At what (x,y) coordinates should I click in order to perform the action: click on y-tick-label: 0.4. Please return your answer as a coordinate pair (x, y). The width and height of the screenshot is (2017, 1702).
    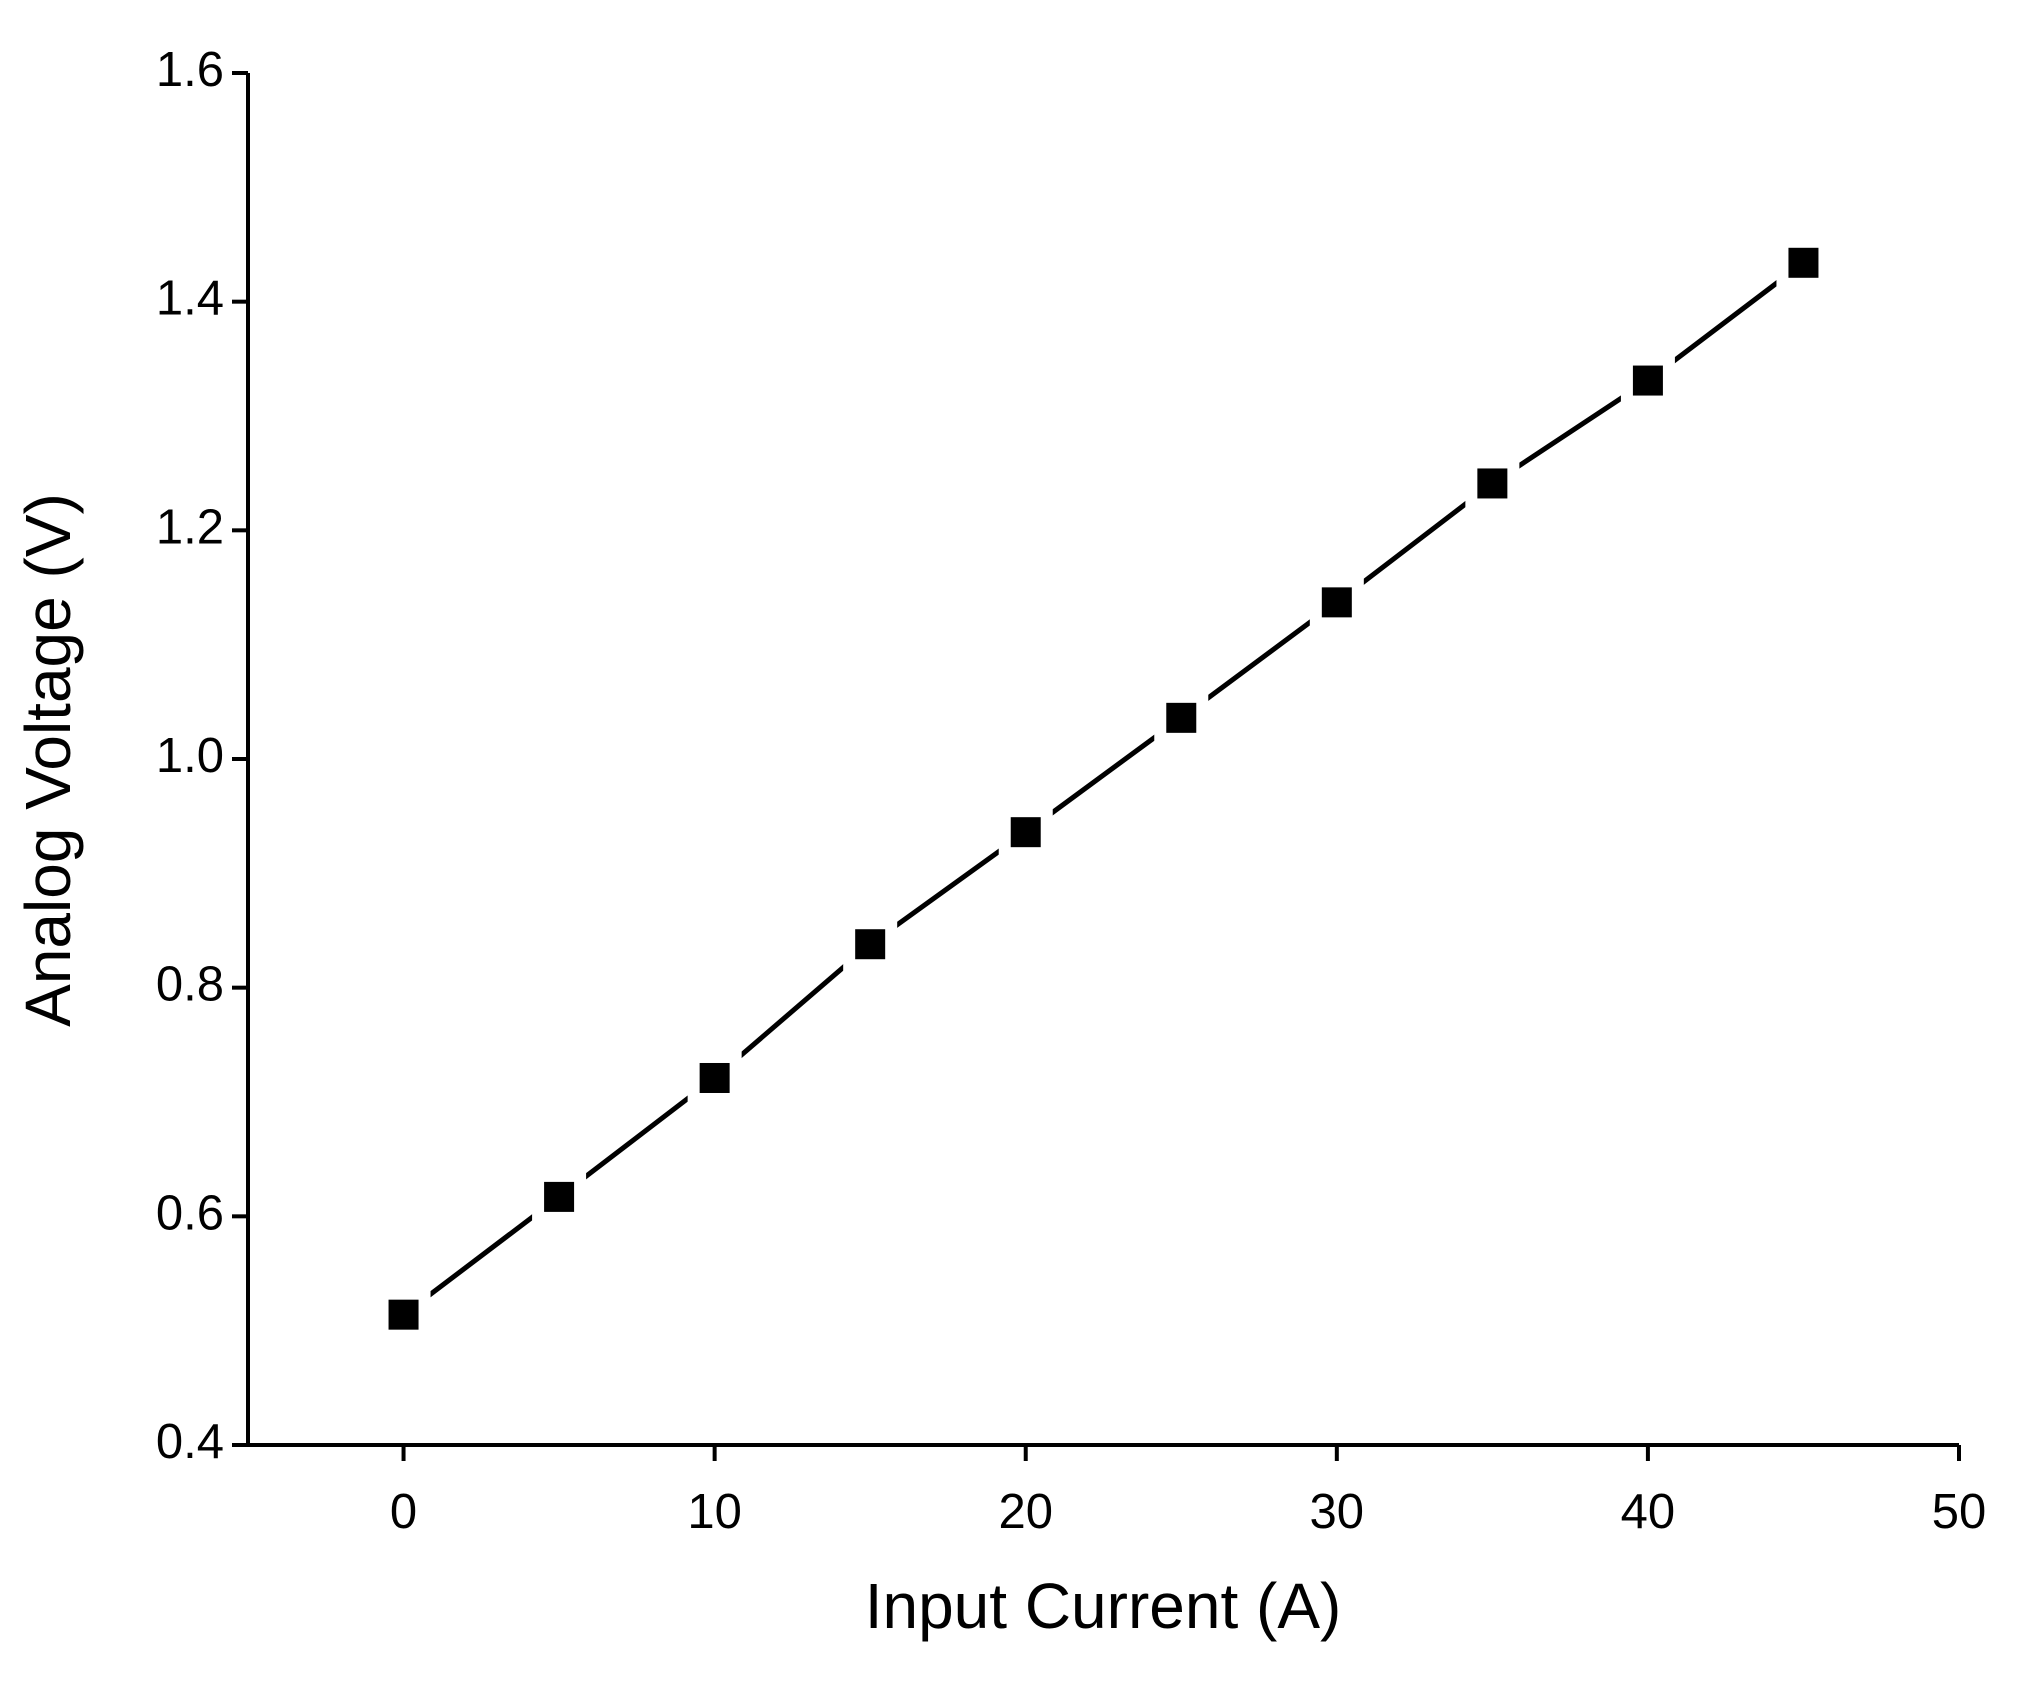
    Looking at the image, I should click on (190, 1442).